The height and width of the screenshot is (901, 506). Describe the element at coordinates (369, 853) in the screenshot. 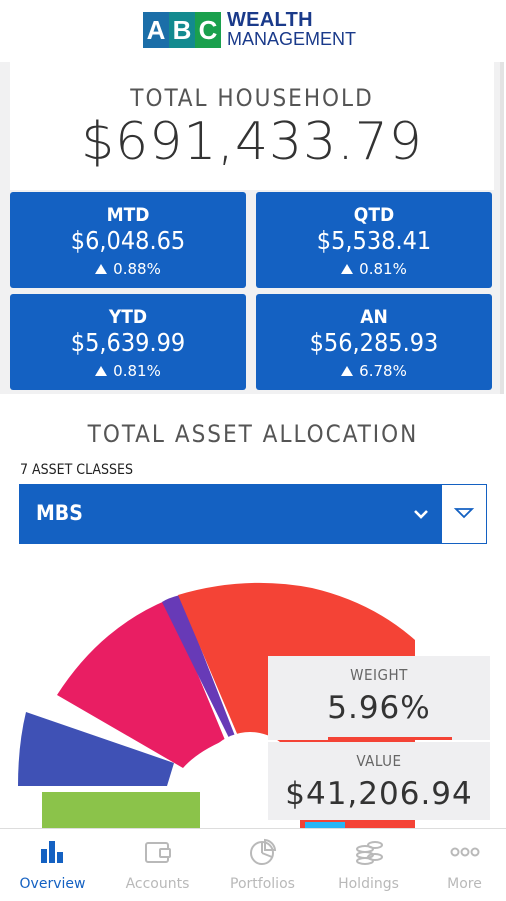

I see `coins-icon` at that location.